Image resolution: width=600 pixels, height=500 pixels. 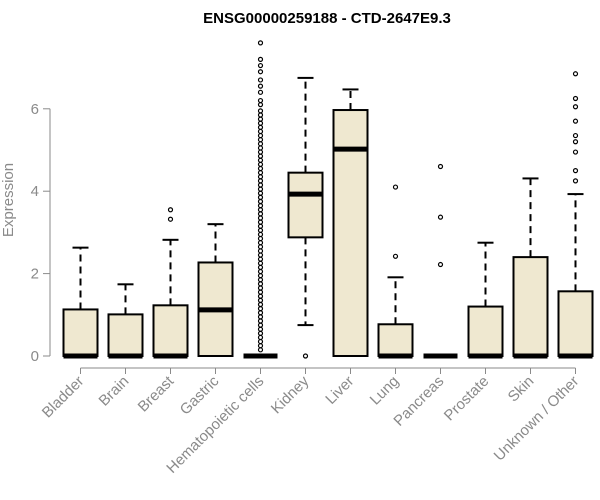 I want to click on y-tick-label: 2, so click(x=35, y=274).